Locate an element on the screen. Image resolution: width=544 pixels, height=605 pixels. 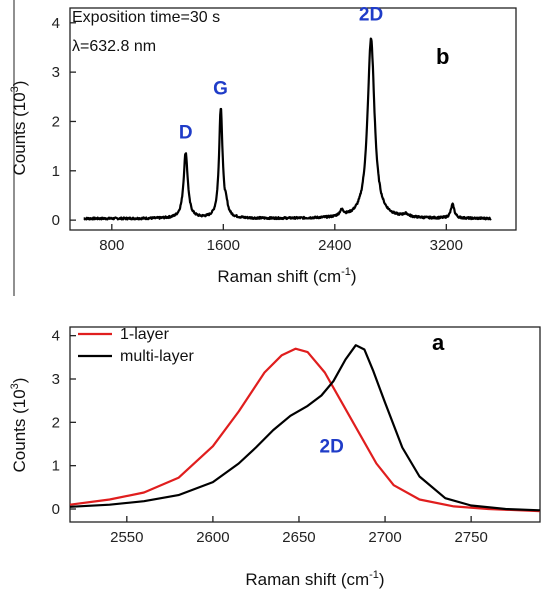
a-x-tick-label-3: 2700 is located at coordinates (384, 537).